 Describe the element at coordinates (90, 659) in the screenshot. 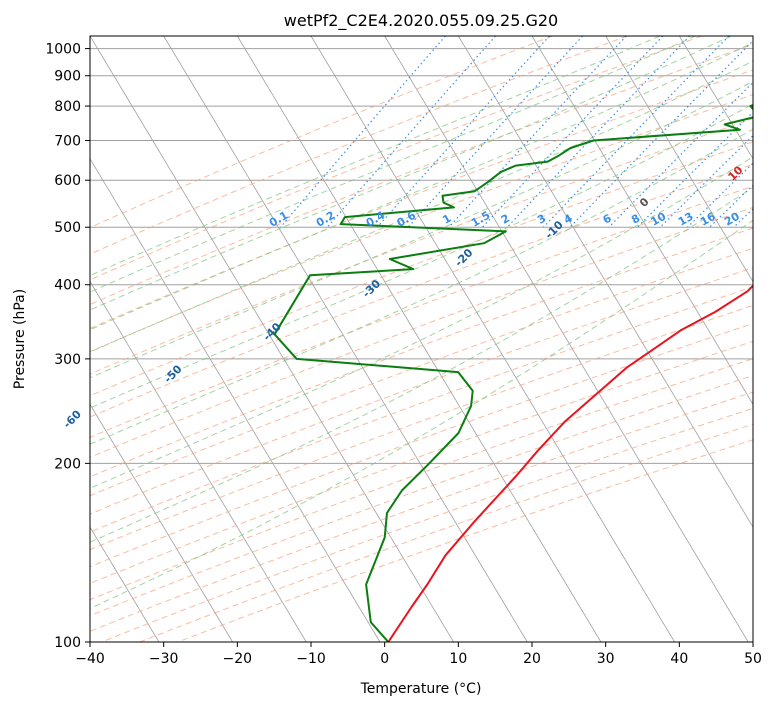

I see `x-tick-label: −40` at that location.